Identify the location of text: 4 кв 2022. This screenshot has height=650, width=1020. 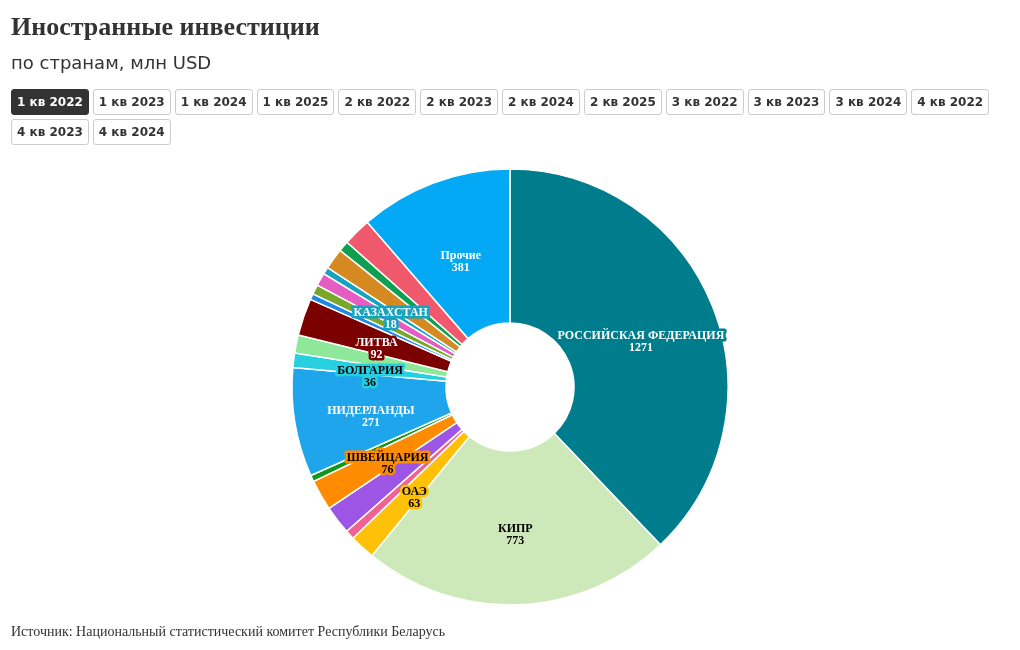
(950, 102).